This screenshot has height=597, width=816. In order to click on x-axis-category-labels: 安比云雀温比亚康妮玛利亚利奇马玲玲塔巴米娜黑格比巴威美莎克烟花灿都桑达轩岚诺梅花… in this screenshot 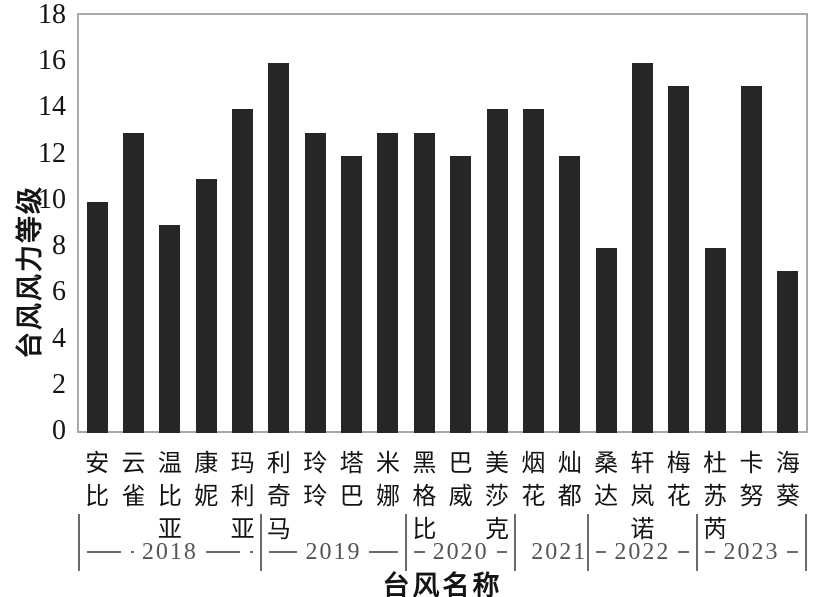, I will do `click(442, 498)`.